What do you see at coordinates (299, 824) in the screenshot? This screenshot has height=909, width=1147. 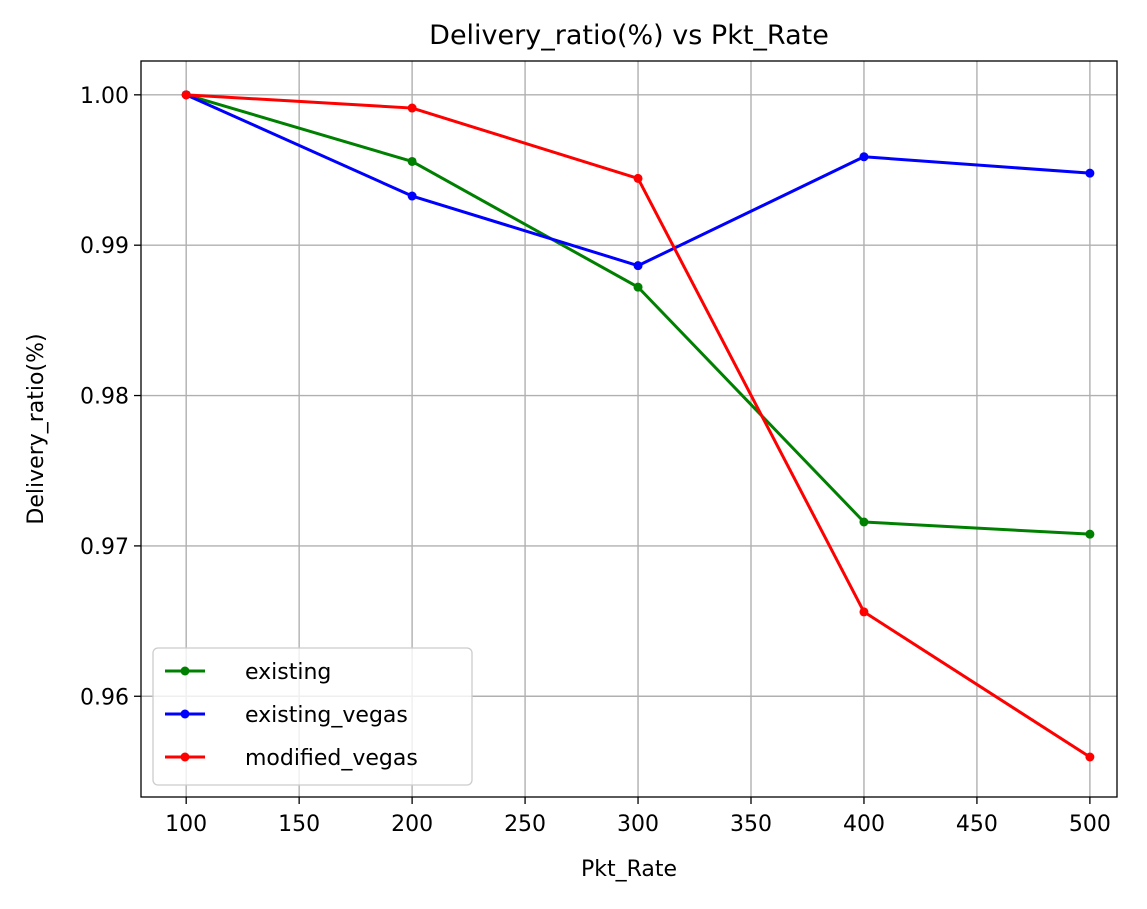 I see `x-tick-label: 150` at bounding box center [299, 824].